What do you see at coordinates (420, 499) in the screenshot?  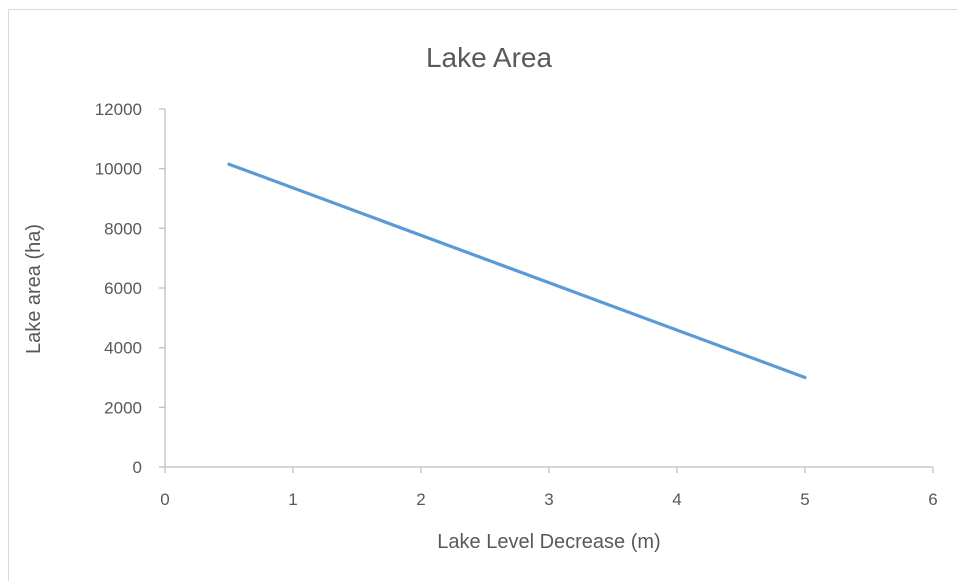 I see `x-tick-label: 2` at bounding box center [420, 499].